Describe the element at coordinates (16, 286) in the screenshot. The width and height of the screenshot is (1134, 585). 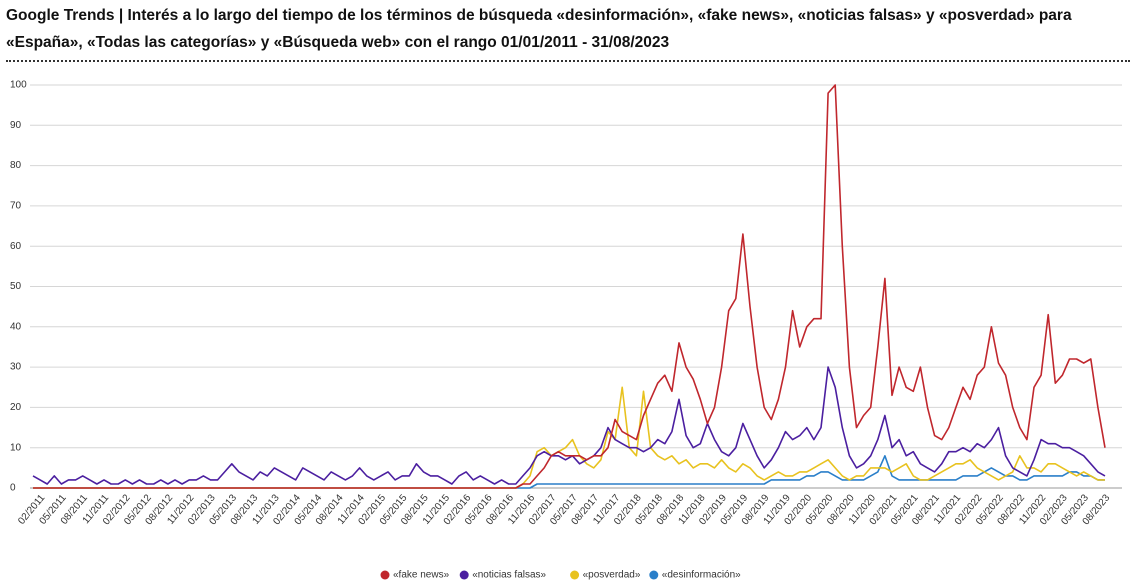
I see `y-tick-label: 50` at that location.